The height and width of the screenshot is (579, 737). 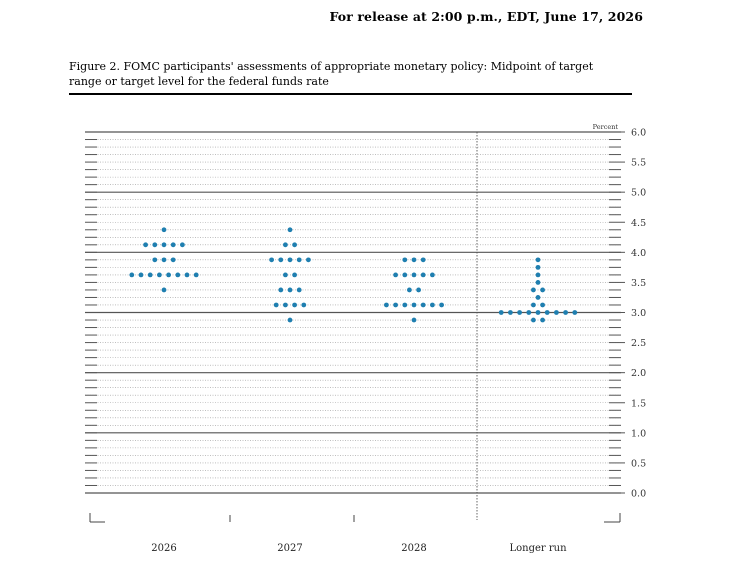 I want to click on y-tick-label: 4.0, so click(x=638, y=253).